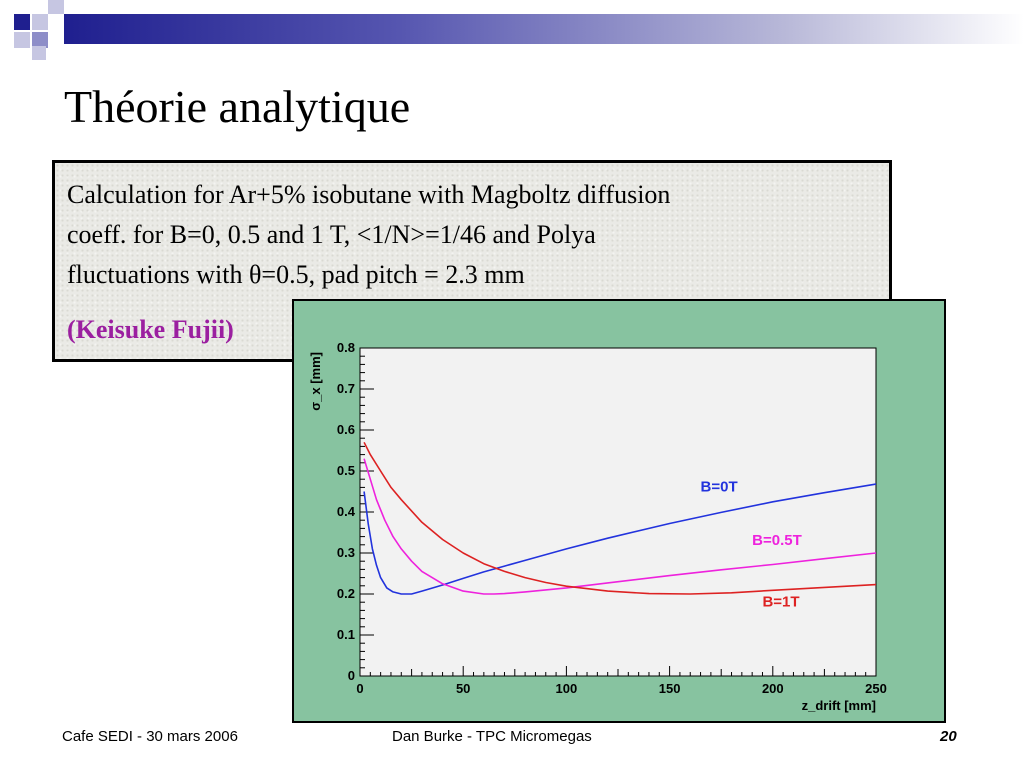  What do you see at coordinates (237, 106) in the screenshot?
I see `slide-title: Théorie analytique` at bounding box center [237, 106].